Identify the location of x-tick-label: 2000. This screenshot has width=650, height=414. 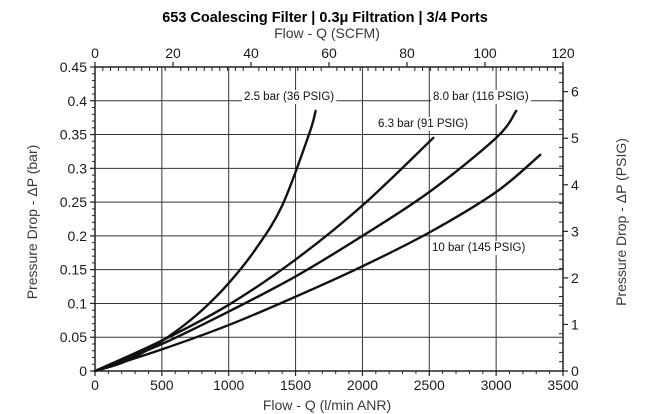
(362, 385).